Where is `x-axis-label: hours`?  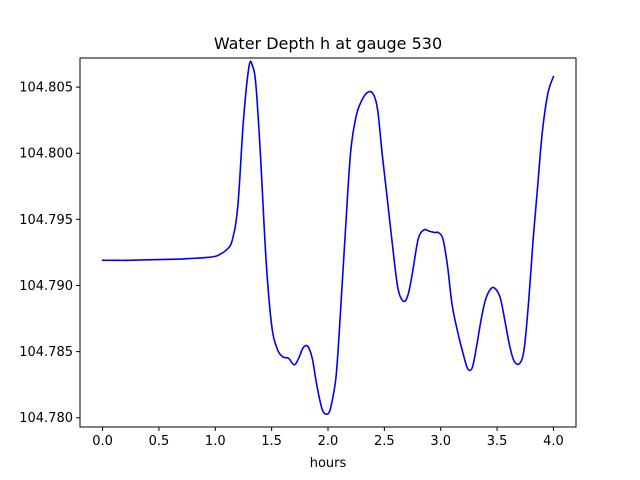 x-axis-label: hours is located at coordinates (328, 463).